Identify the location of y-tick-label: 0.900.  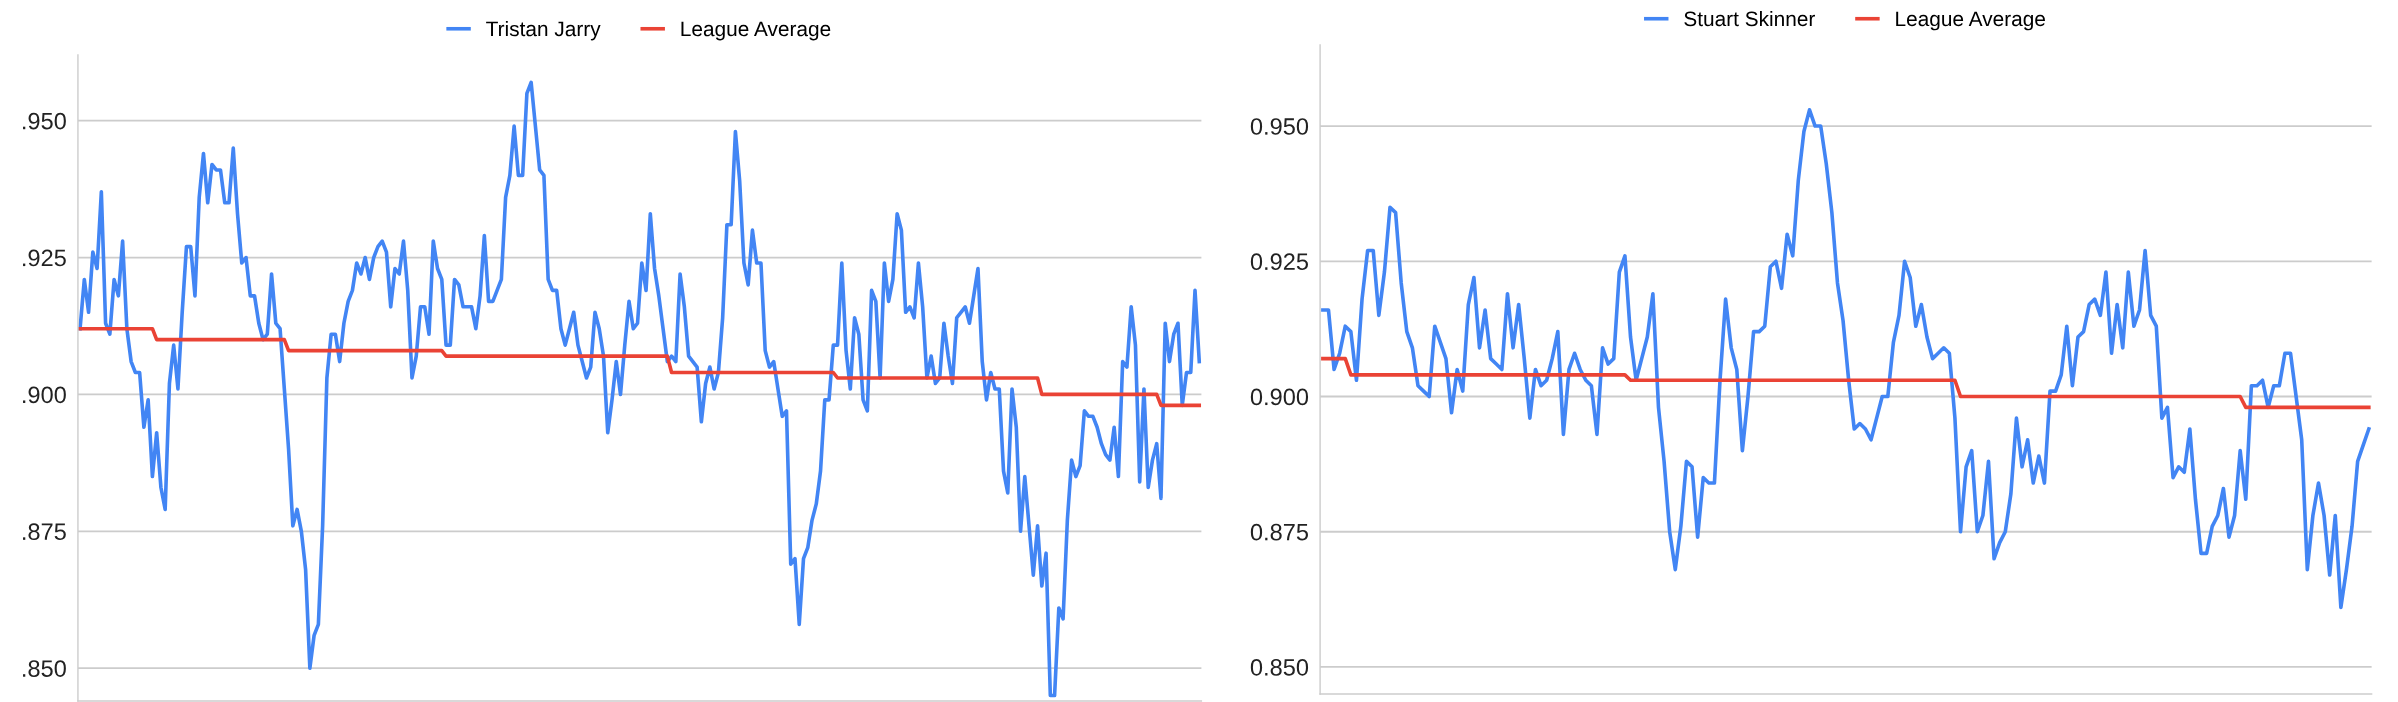
(1279, 397).